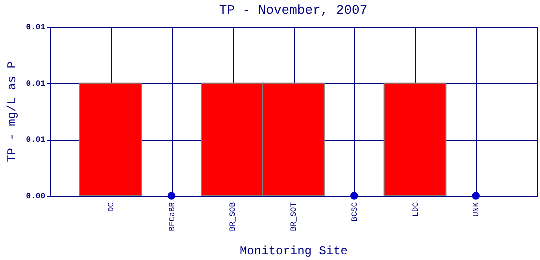 This screenshot has height=260, width=540. What do you see at coordinates (294, 217) in the screenshot?
I see `x-tick-label: BR_SOT` at bounding box center [294, 217].